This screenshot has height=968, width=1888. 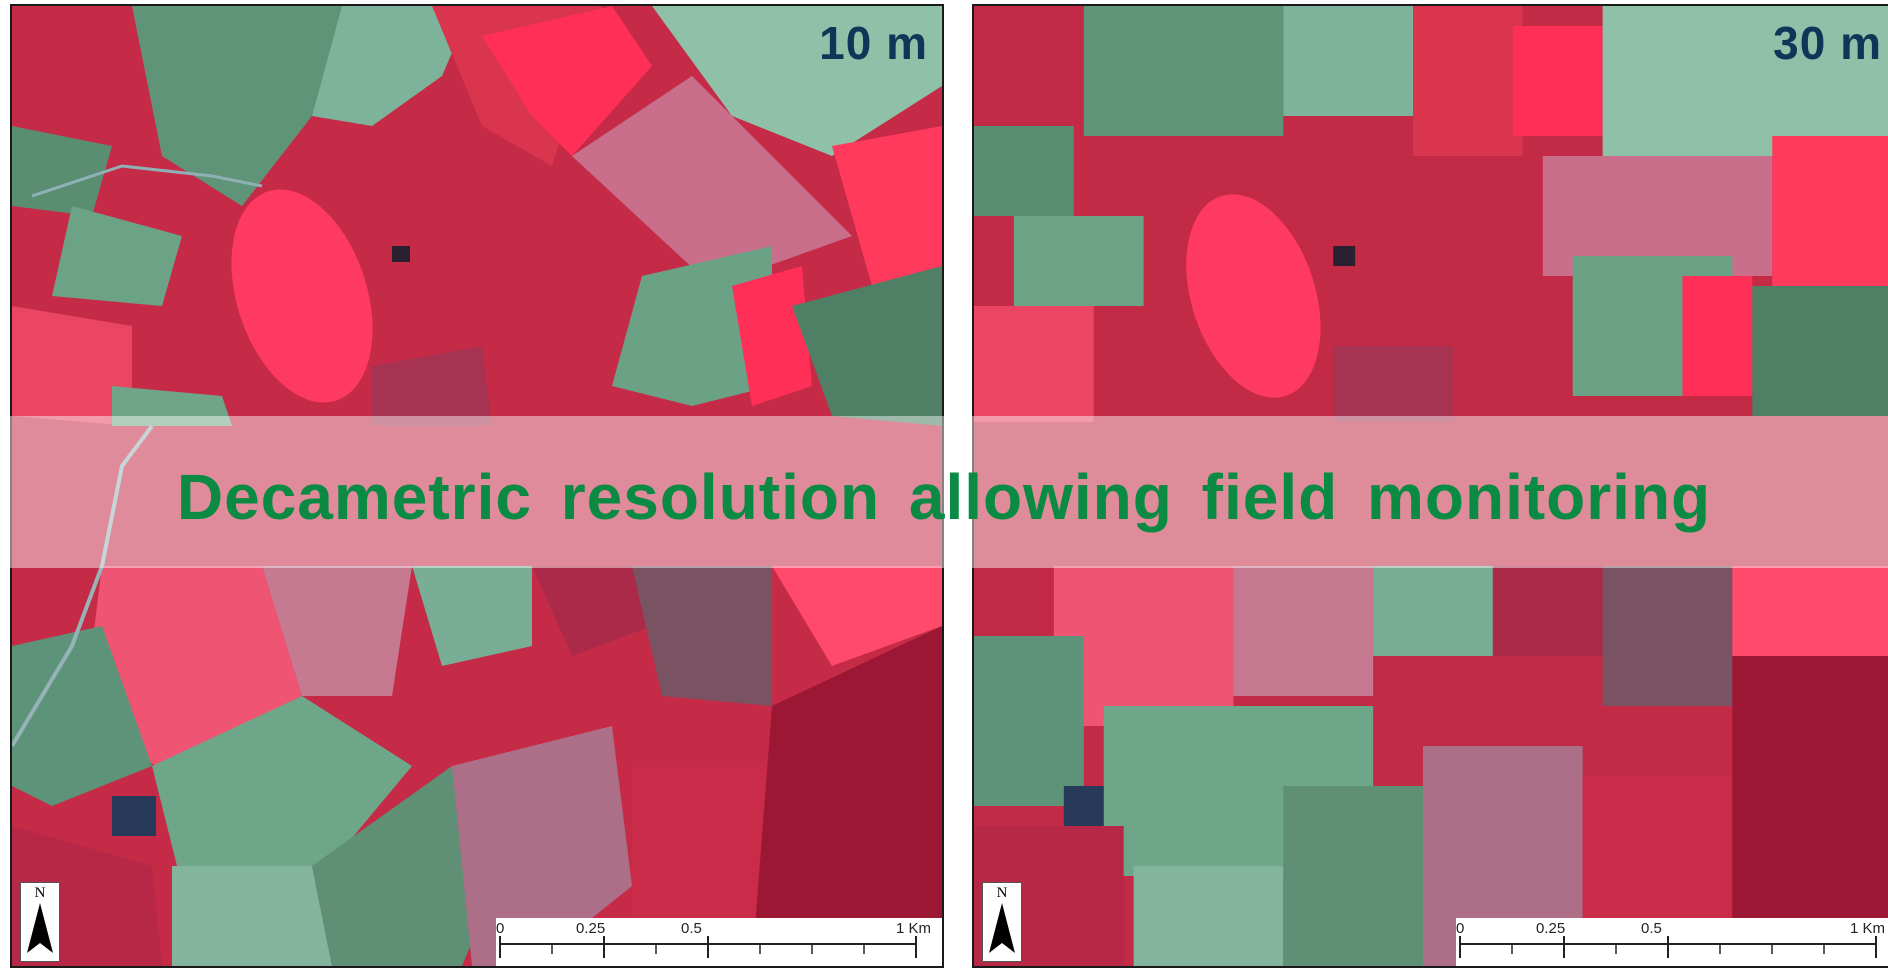 I want to click on resolution-label: 30 m, so click(x=1827, y=43).